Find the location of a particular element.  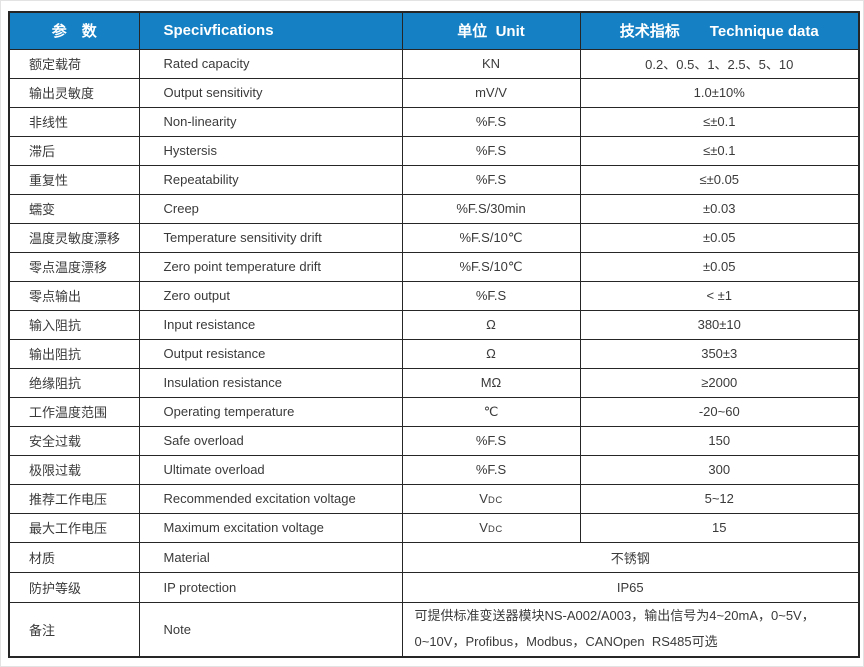

specification-cell: Output resistance is located at coordinates (270, 353).